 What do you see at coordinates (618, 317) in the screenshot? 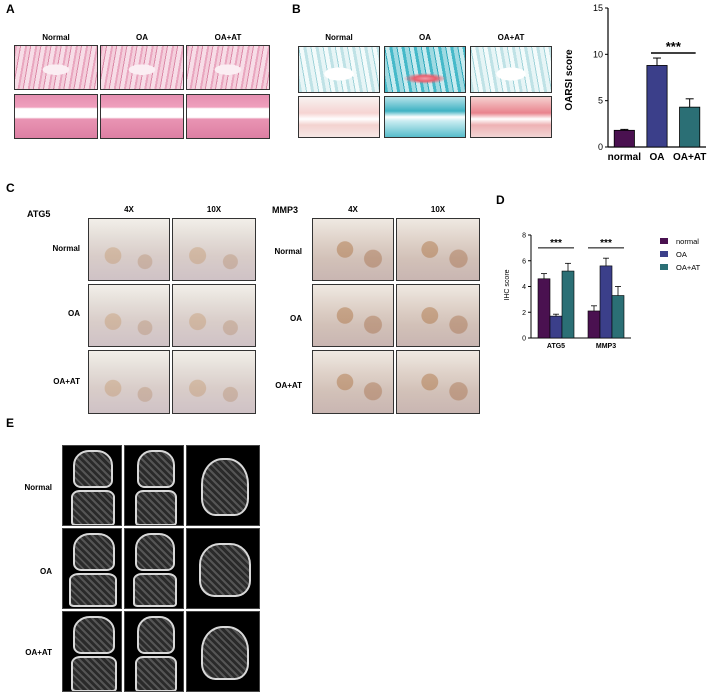
I see `ihc-bar-mmp3-oa-at` at bounding box center [618, 317].